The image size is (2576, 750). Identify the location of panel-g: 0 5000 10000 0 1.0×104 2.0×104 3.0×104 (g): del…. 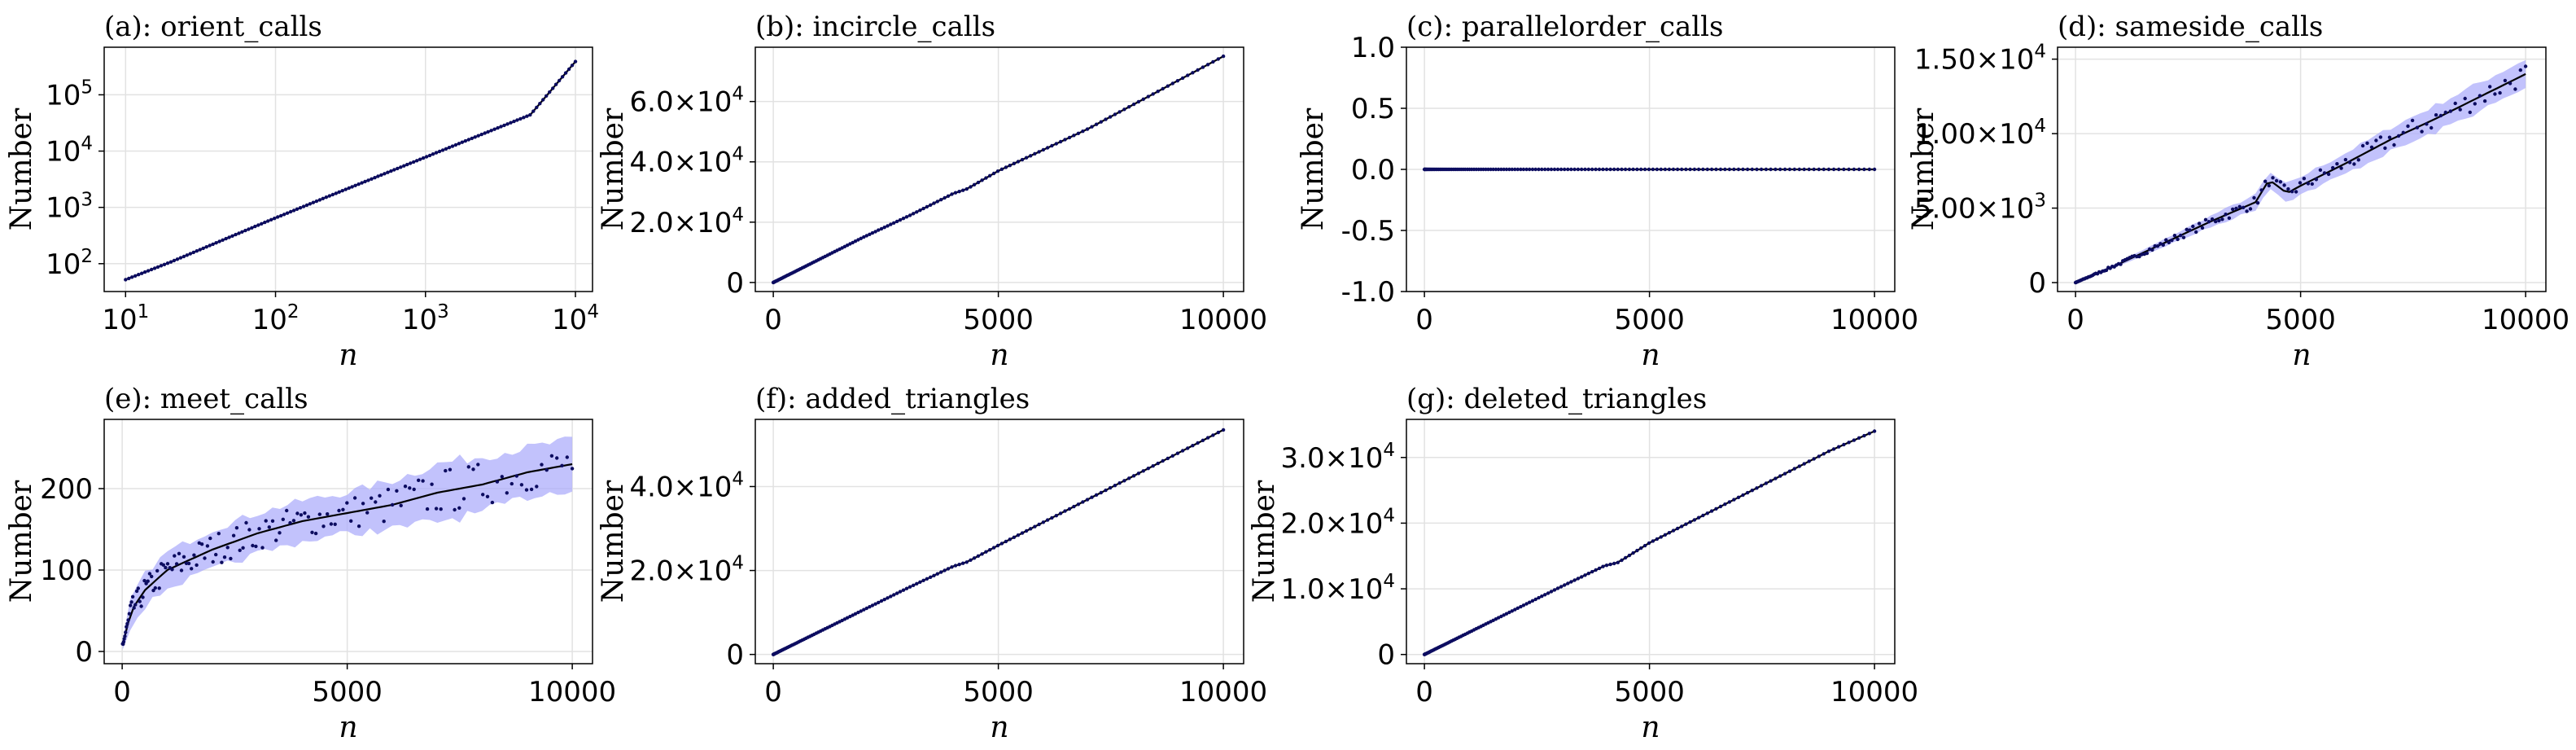
(1583, 563).